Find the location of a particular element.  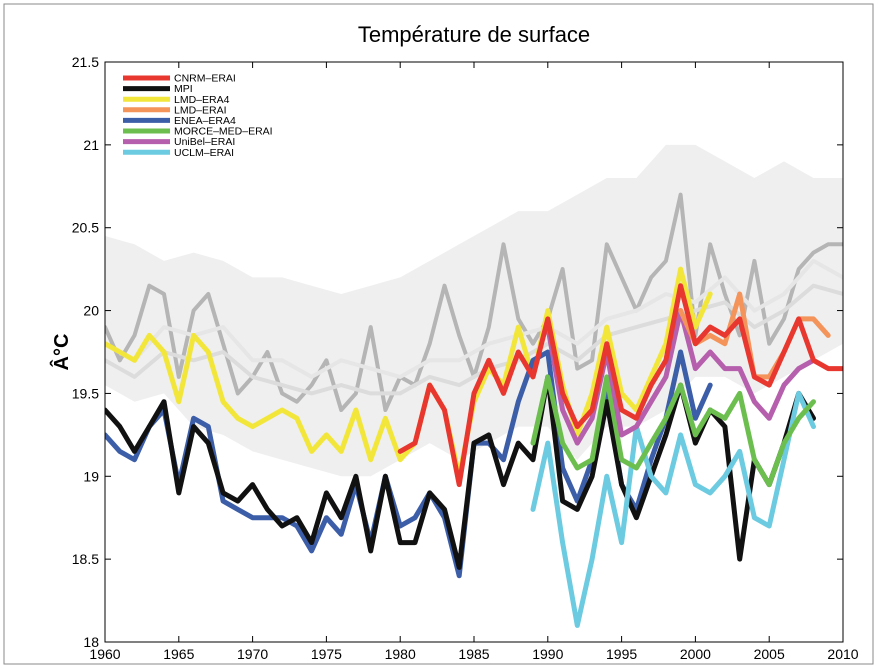

legend-label-5: ENEA–ERA4 is located at coordinates (205, 121).